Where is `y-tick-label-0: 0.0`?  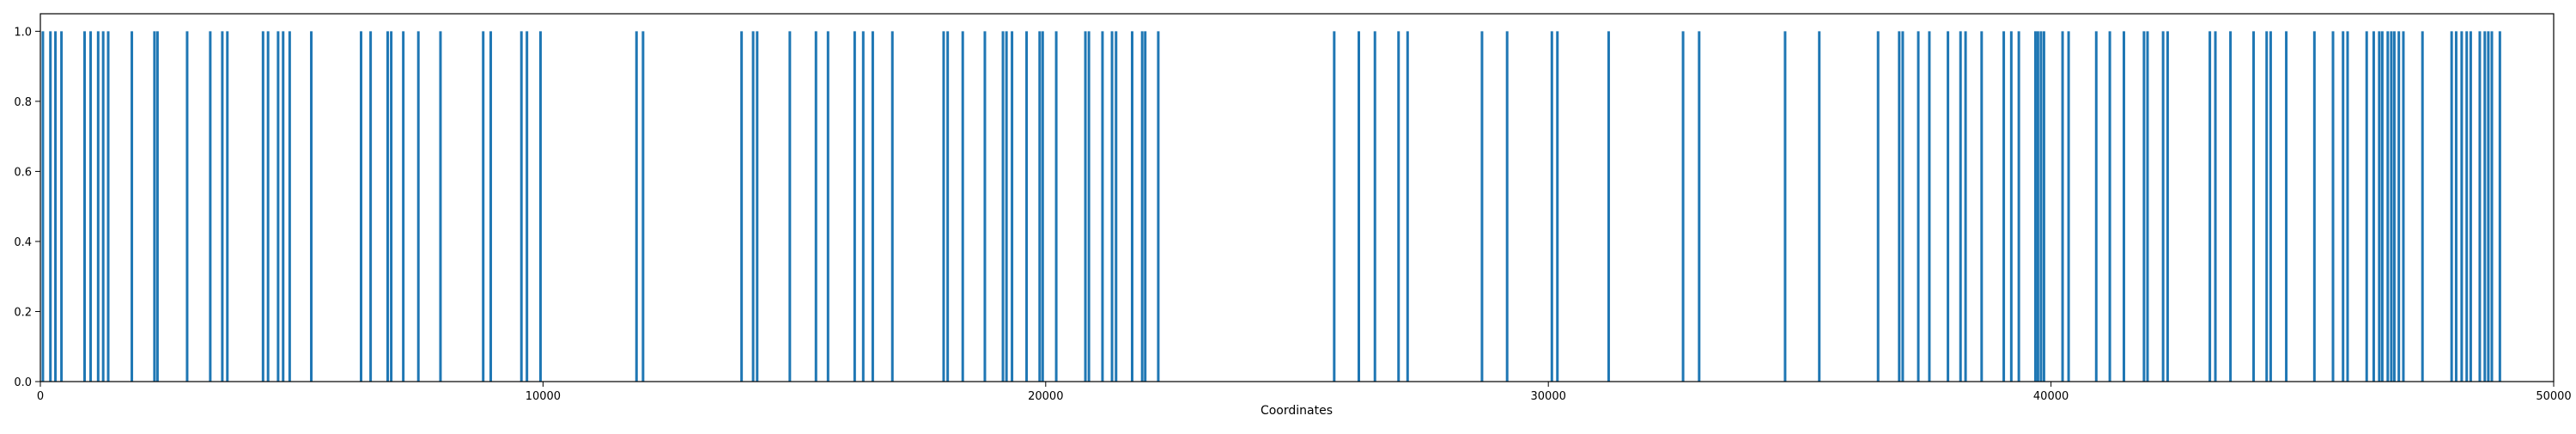
y-tick-label-0: 0.0 is located at coordinates (23, 382).